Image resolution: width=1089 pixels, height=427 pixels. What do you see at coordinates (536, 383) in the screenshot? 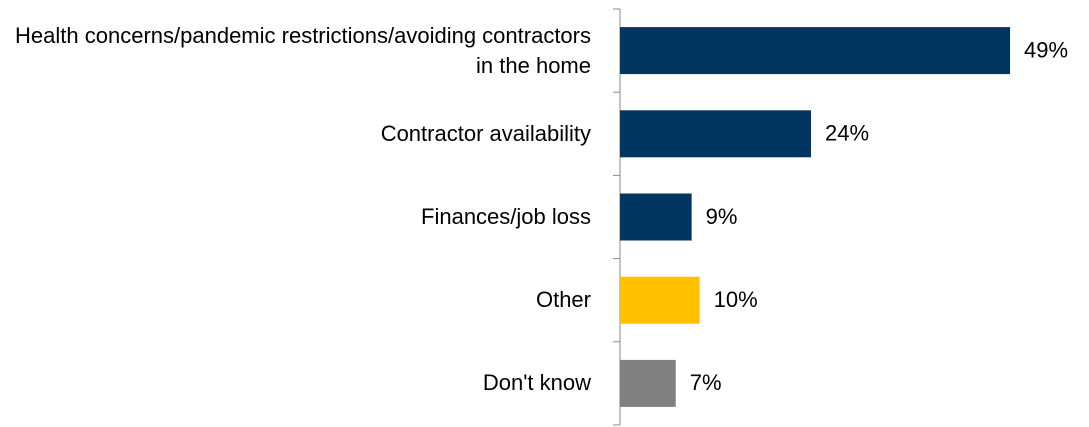
I see `category-label: Don't know` at bounding box center [536, 383].